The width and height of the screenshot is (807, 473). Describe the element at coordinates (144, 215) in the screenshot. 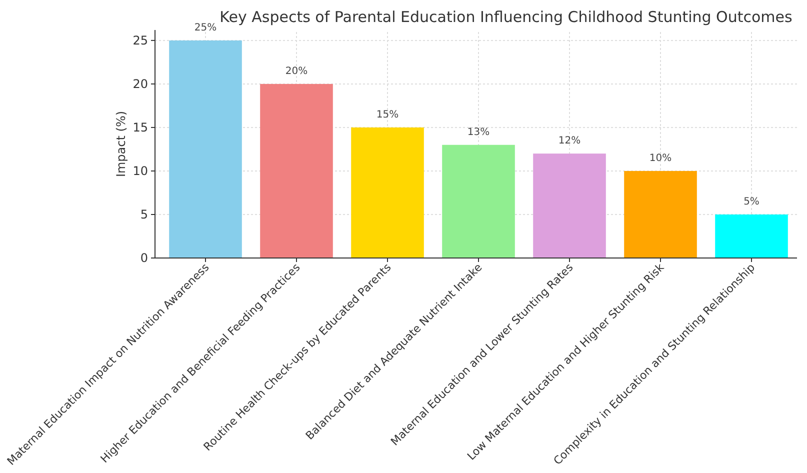

I see `y-tick-label: 5` at that location.